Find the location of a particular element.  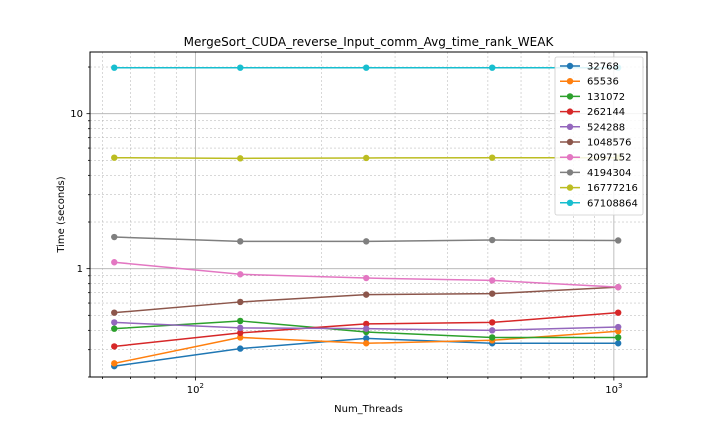

legend-label: 2097152 is located at coordinates (609, 158).